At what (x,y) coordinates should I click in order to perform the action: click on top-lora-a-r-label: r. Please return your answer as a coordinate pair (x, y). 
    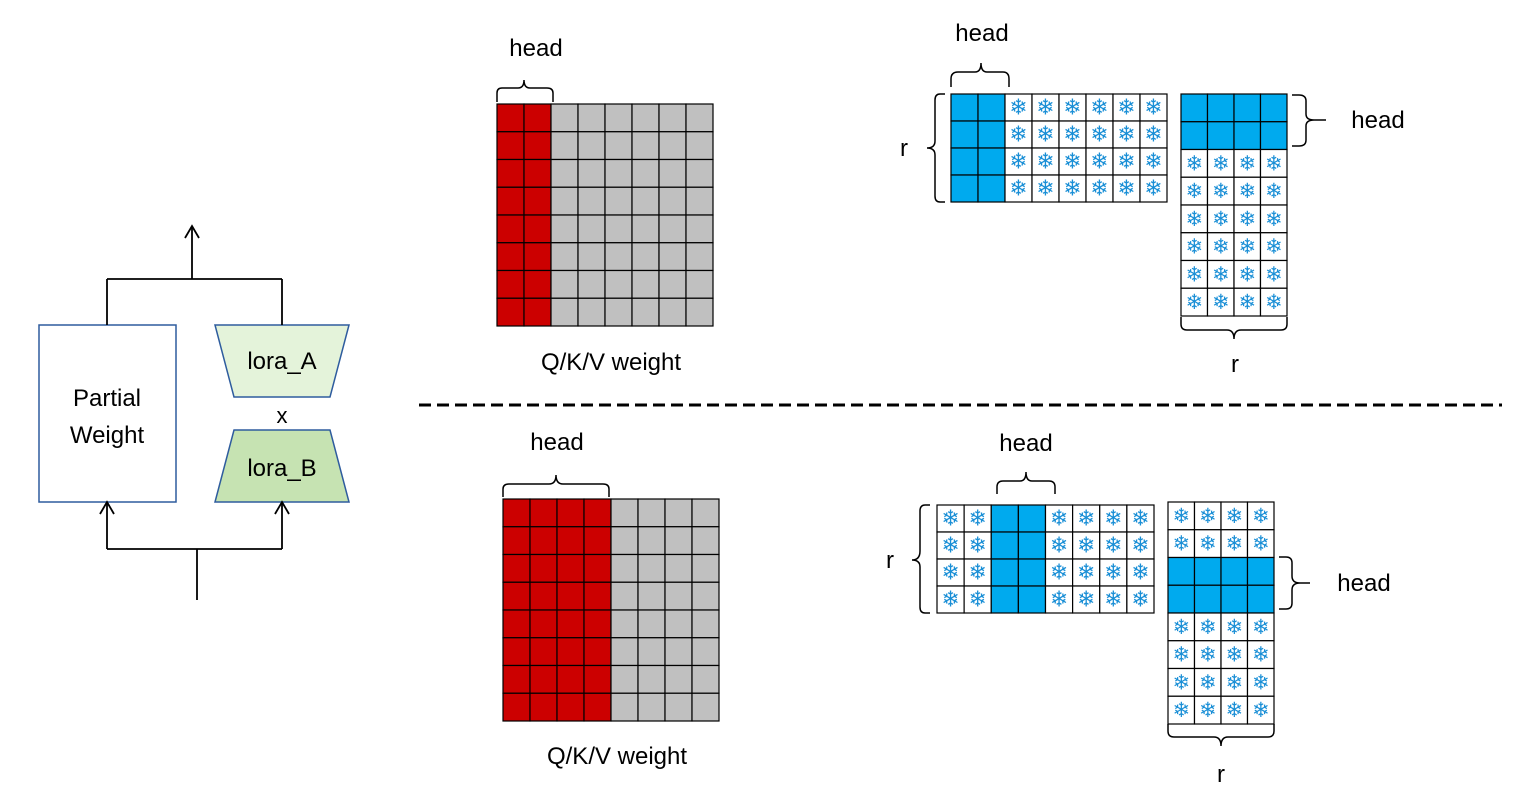
    Looking at the image, I should click on (904, 148).